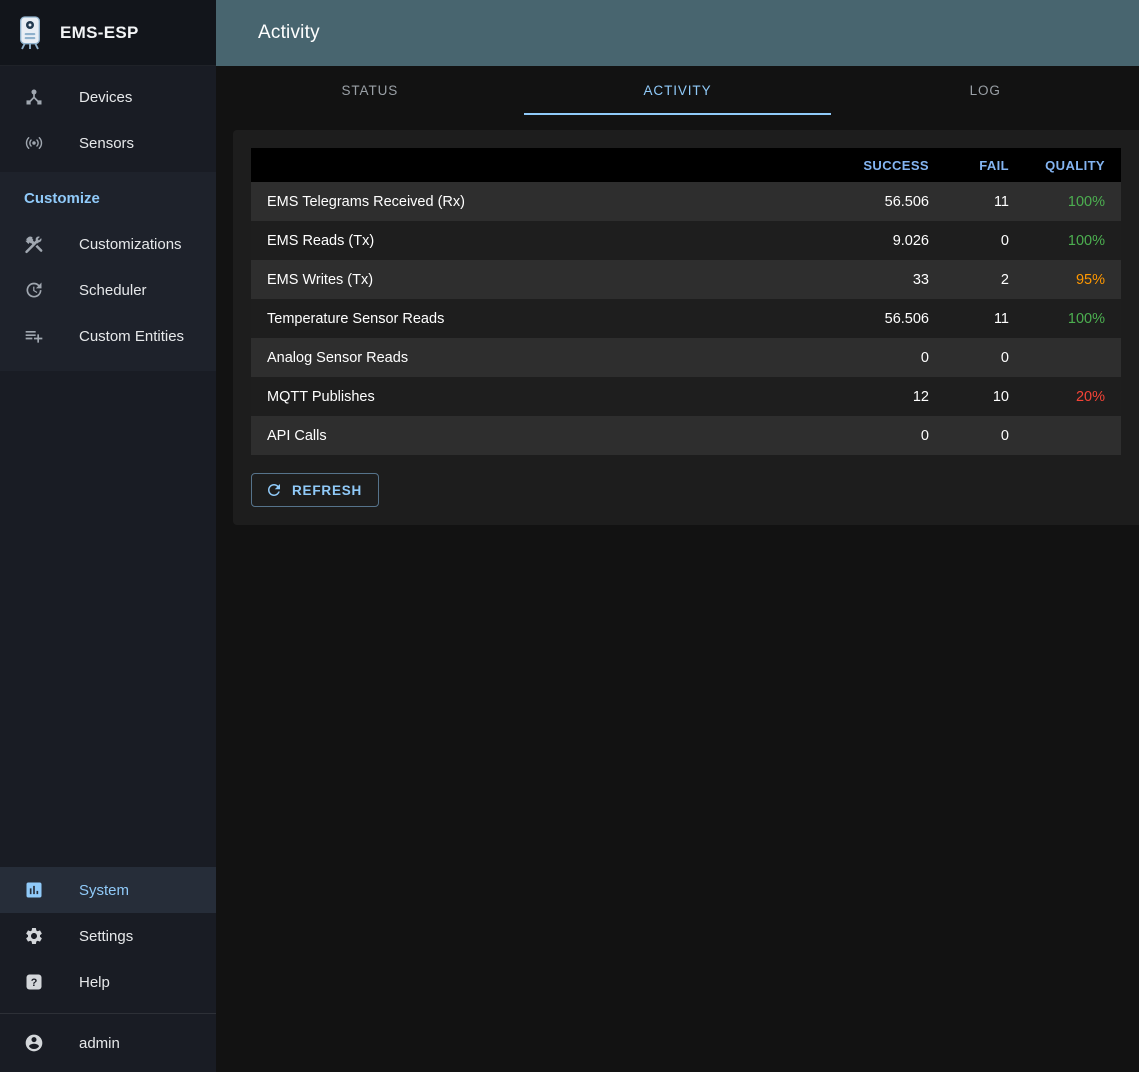  I want to click on sidebar-item-label: Sensors, so click(107, 143).